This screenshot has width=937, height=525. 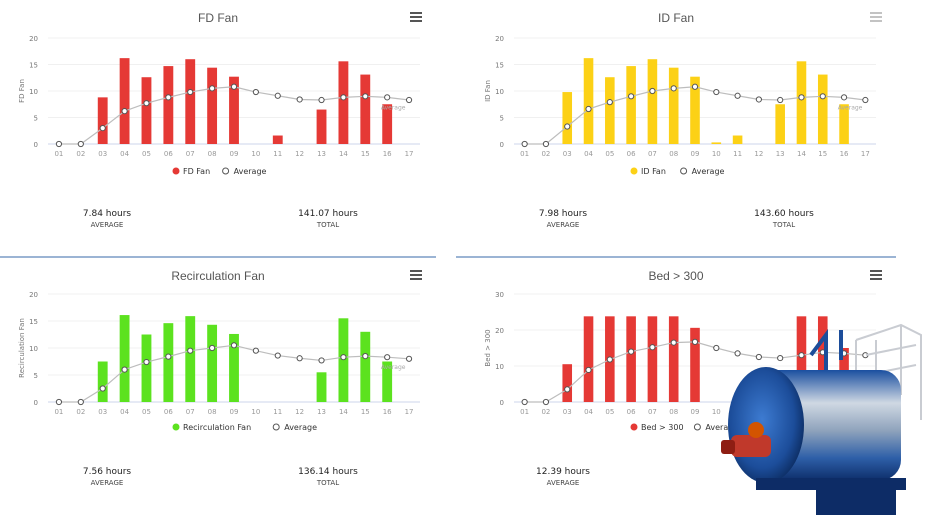 I want to click on x-tick-label: 02, so click(x=80, y=154).